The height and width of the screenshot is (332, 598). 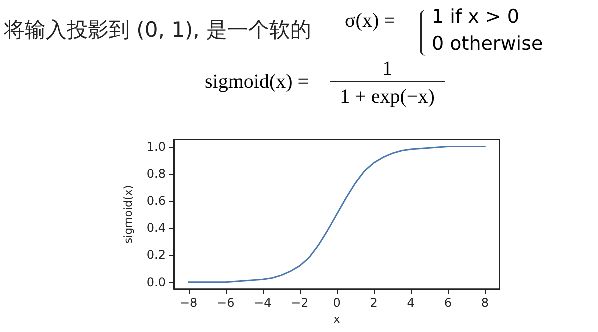 What do you see at coordinates (387, 97) in the screenshot?
I see `text: 1 + exp(−x)` at bounding box center [387, 97].